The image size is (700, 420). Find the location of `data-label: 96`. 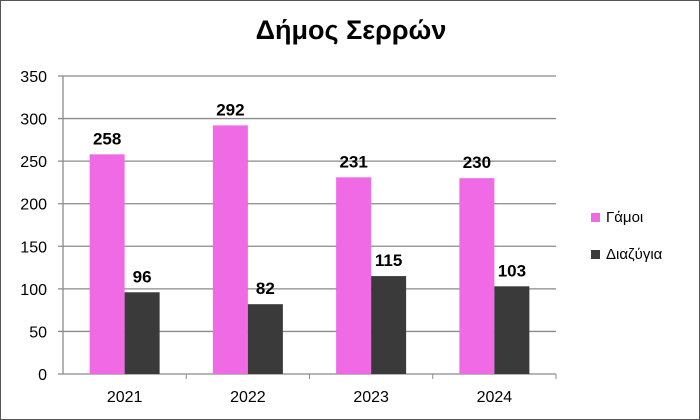

data-label: 96 is located at coordinates (142, 276).